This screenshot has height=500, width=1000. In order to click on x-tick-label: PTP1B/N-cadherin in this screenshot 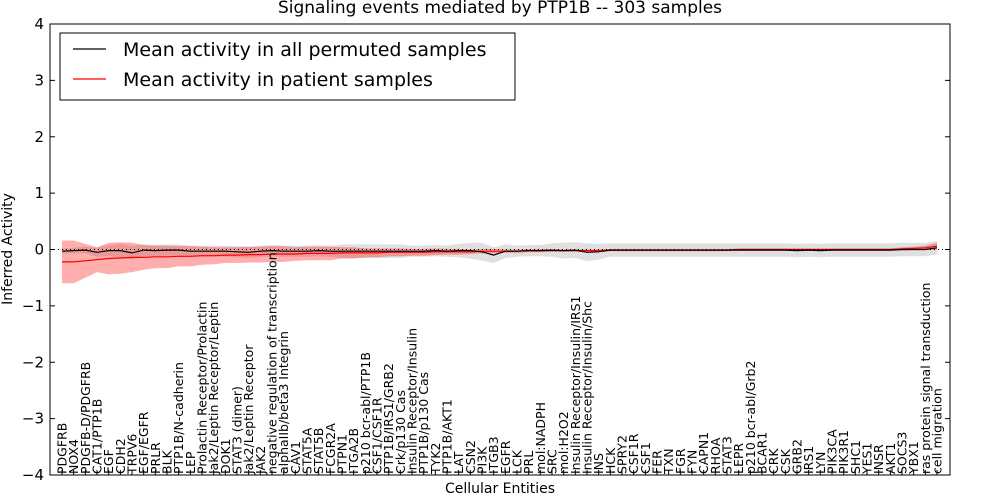, I will do `click(178, 418)`.